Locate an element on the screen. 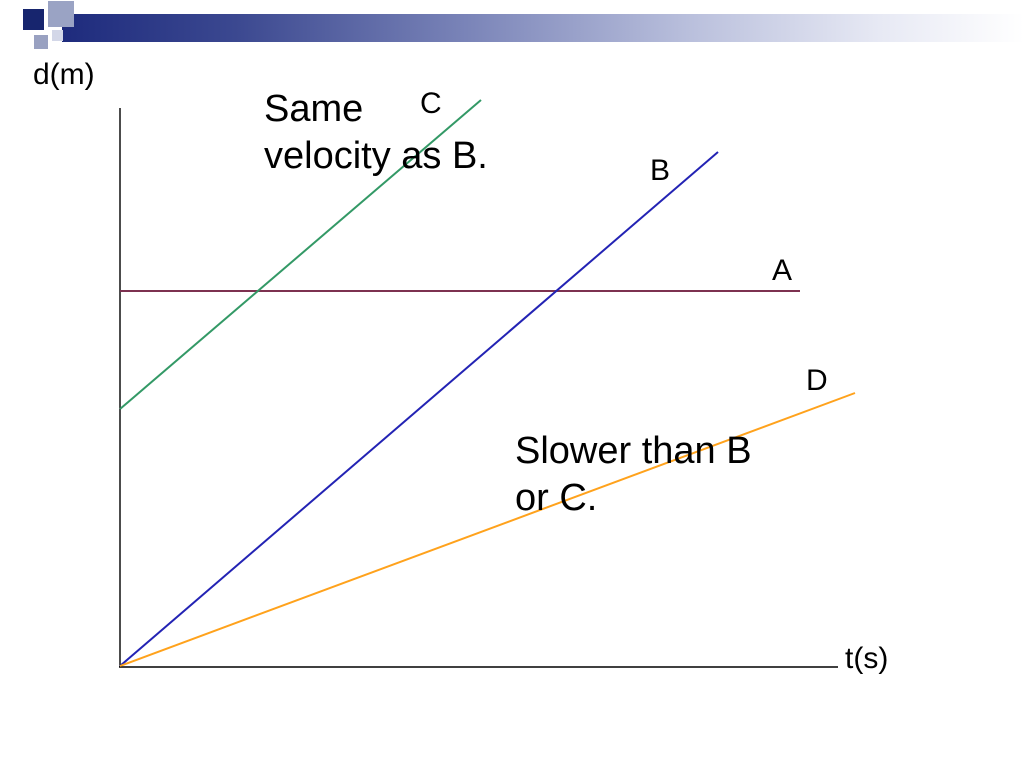 This screenshot has height=768, width=1024. x-axis-label: t(s) is located at coordinates (867, 658).